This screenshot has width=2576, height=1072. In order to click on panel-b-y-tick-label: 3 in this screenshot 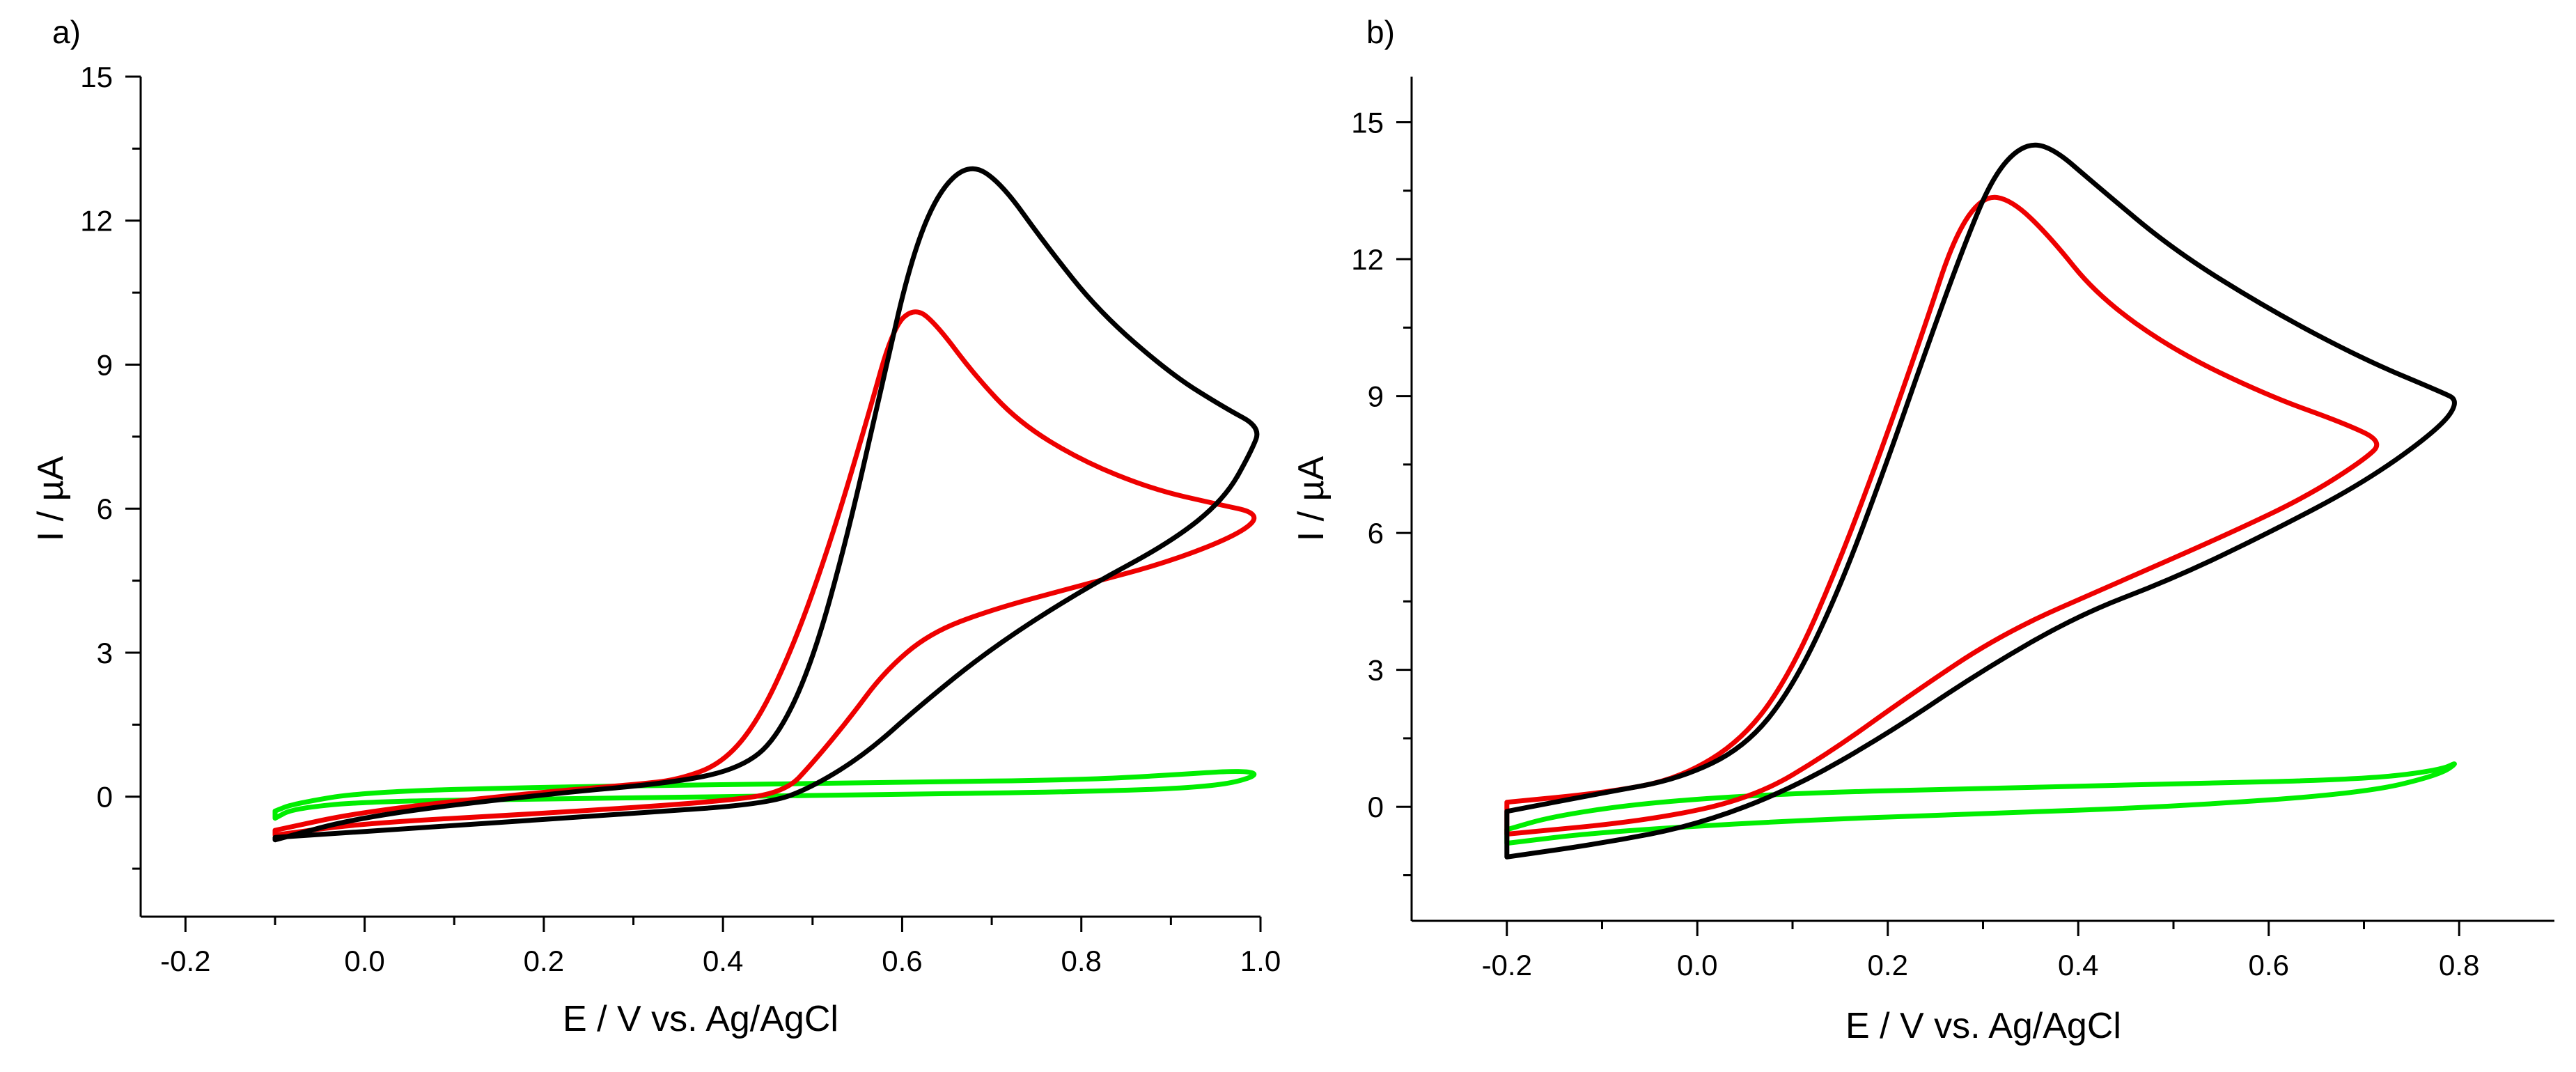, I will do `click(1376, 670)`.